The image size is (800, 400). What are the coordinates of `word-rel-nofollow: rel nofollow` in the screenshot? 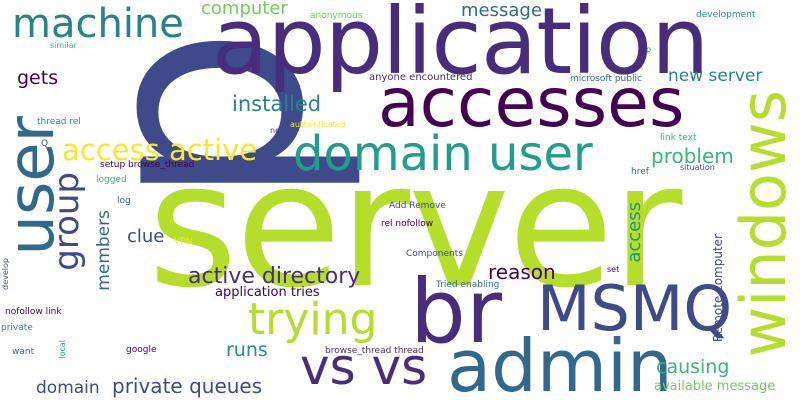 It's located at (407, 224).